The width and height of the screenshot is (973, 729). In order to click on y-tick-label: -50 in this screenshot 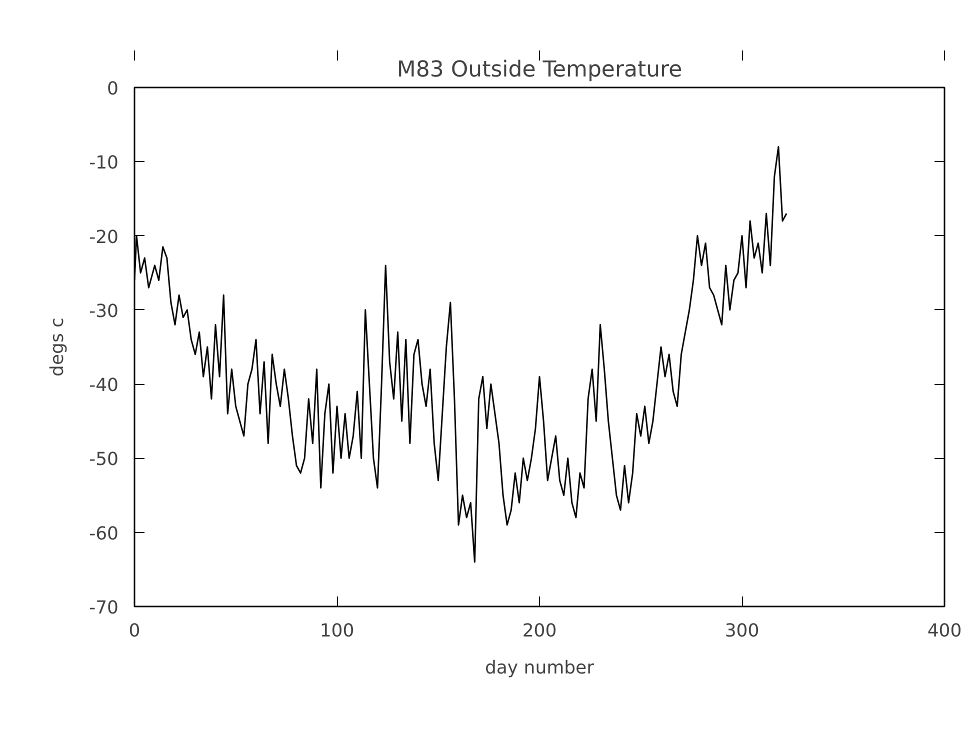, I will do `click(104, 459)`.